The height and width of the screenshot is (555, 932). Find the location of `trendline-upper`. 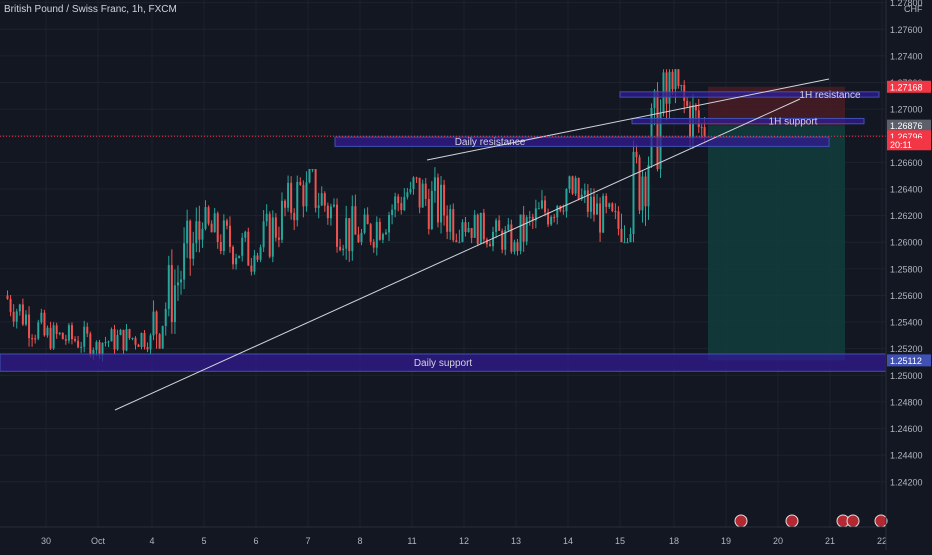

trendline-upper is located at coordinates (628, 119).